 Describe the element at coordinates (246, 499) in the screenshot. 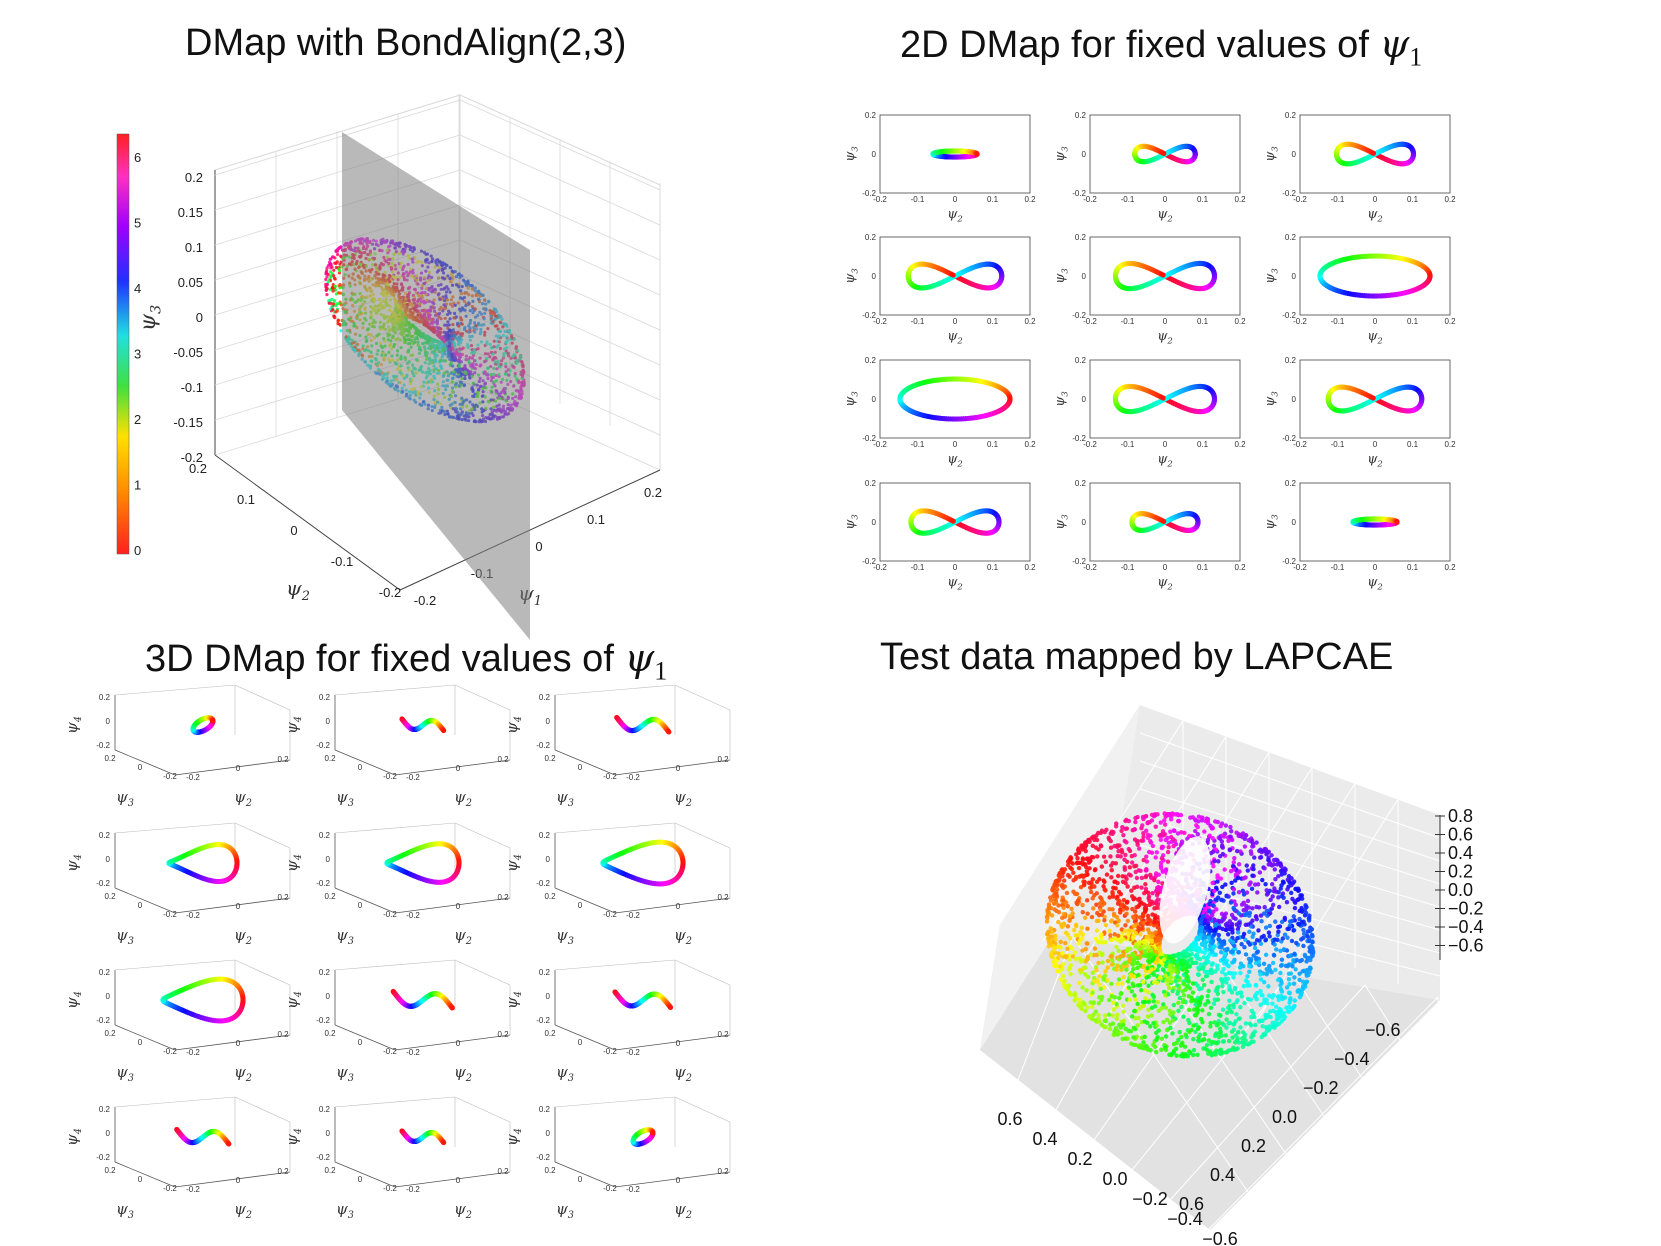

I see `y-tick-label: 0.1` at that location.